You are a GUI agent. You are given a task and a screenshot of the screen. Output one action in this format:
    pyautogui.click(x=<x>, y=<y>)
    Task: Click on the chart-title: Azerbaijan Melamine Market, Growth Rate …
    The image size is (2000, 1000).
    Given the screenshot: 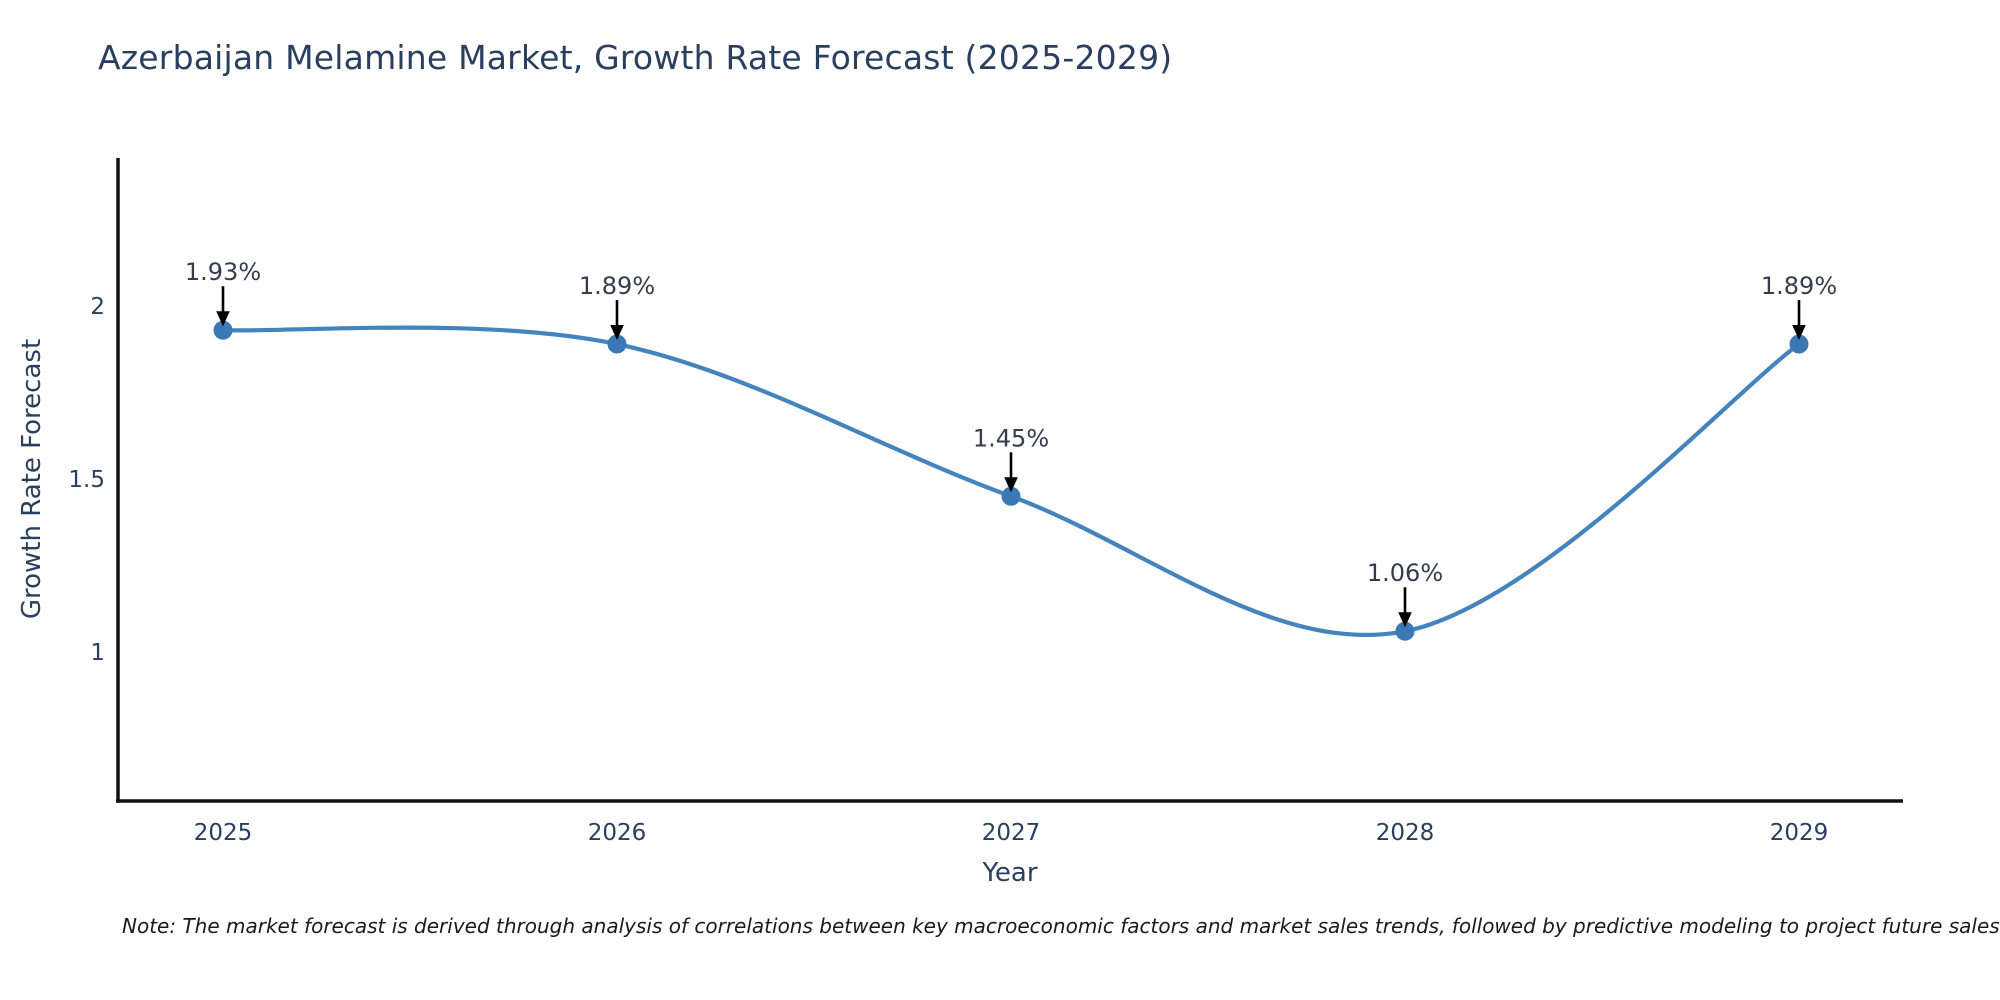 What is the action you would take?
    pyautogui.click(x=635, y=57)
    